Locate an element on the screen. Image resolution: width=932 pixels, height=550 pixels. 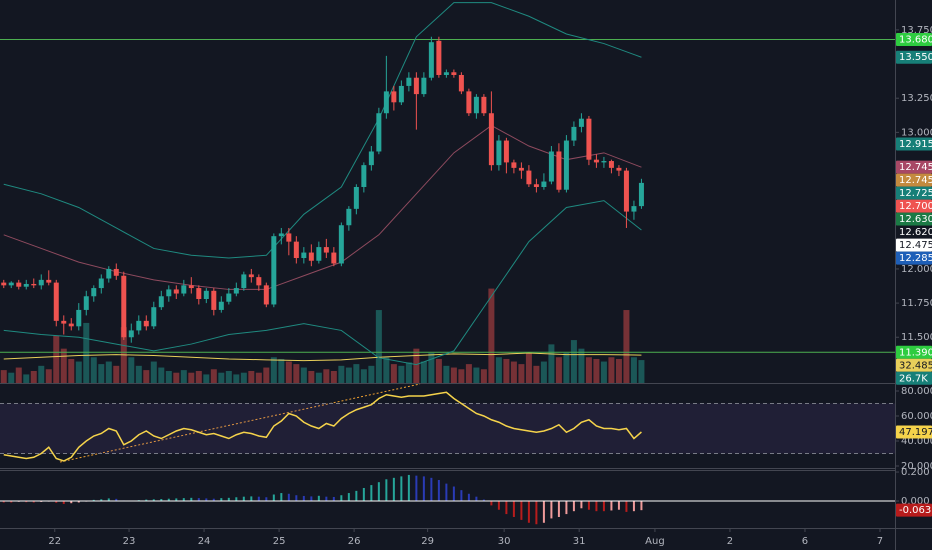
price-label: 13.550 is located at coordinates (915, 57).